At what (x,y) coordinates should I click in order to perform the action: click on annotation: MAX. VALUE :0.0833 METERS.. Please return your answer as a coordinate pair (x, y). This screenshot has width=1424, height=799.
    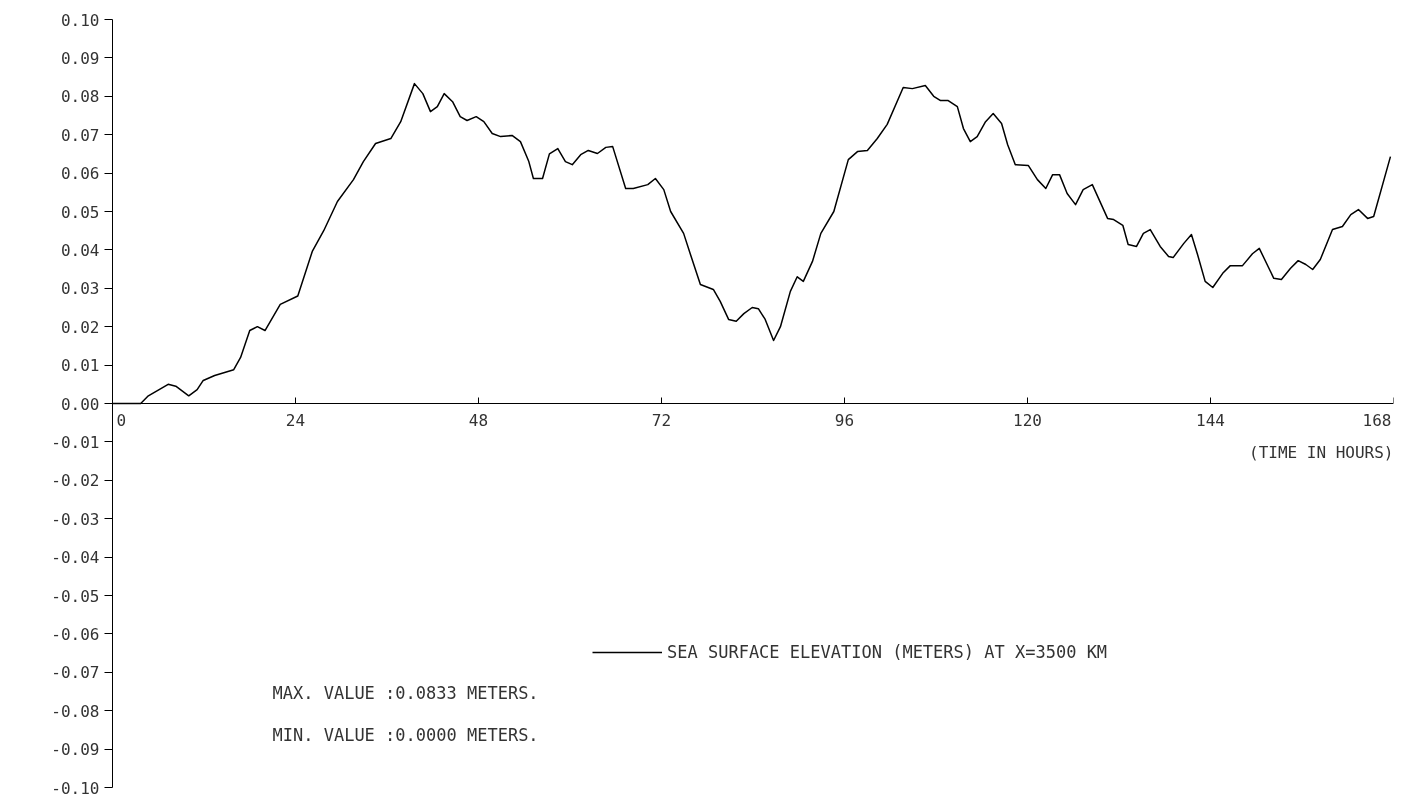
    Looking at the image, I should click on (405, 692).